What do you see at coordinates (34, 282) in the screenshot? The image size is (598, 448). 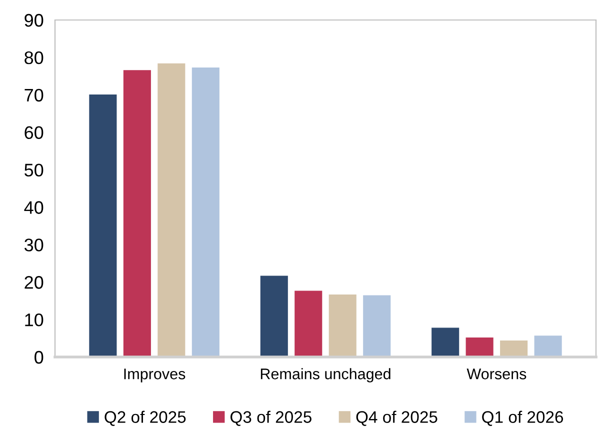 I see `y-tick-label: 20` at bounding box center [34, 282].